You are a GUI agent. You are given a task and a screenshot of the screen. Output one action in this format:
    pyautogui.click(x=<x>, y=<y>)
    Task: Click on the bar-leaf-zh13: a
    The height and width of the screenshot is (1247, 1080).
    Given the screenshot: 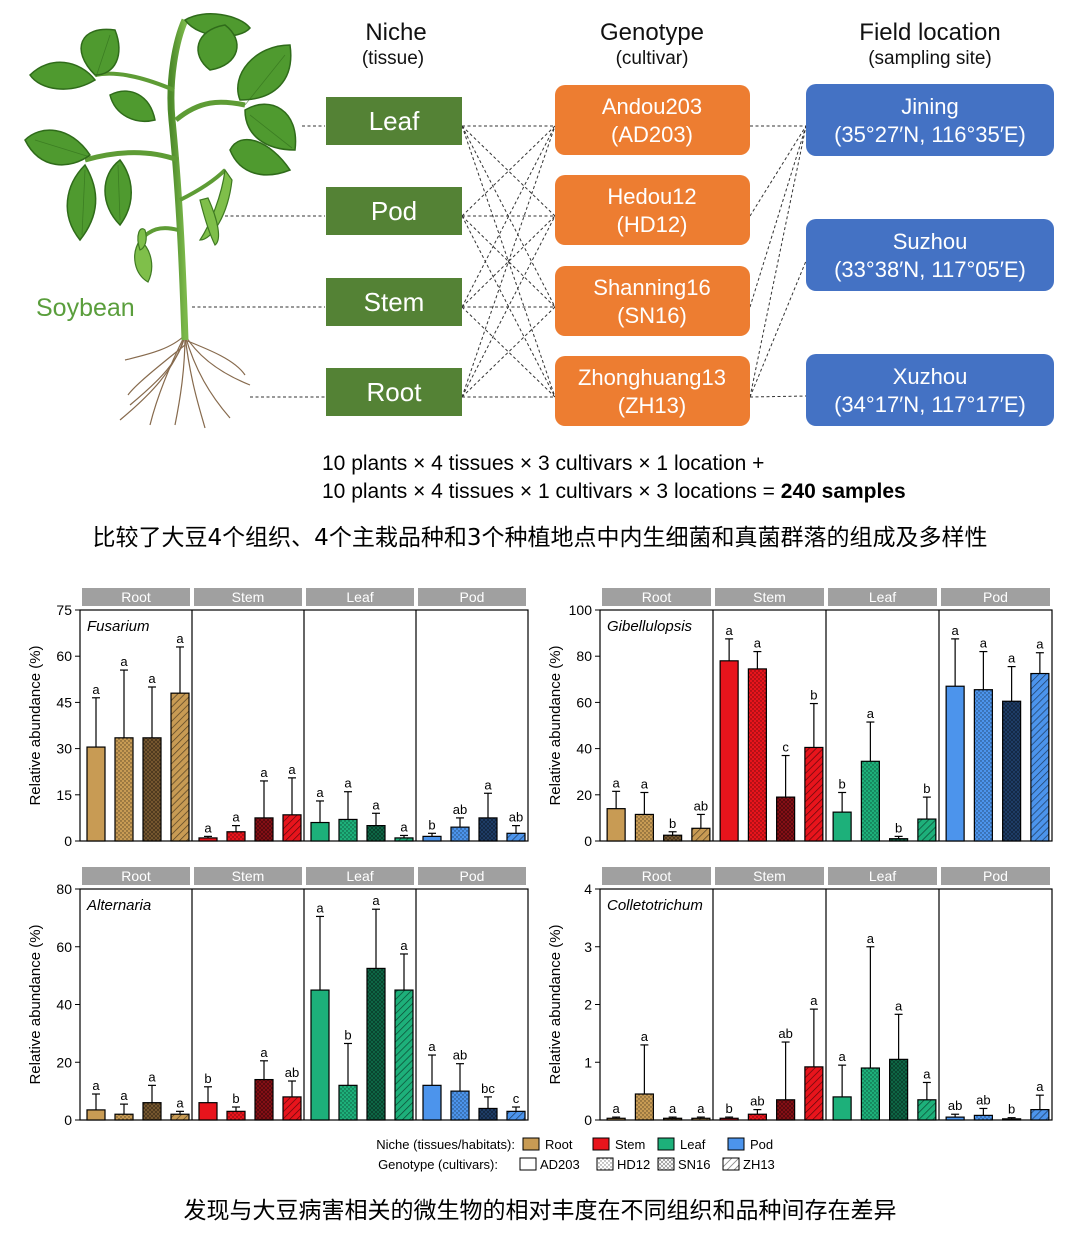 What is the action you would take?
    pyautogui.click(x=404, y=1029)
    